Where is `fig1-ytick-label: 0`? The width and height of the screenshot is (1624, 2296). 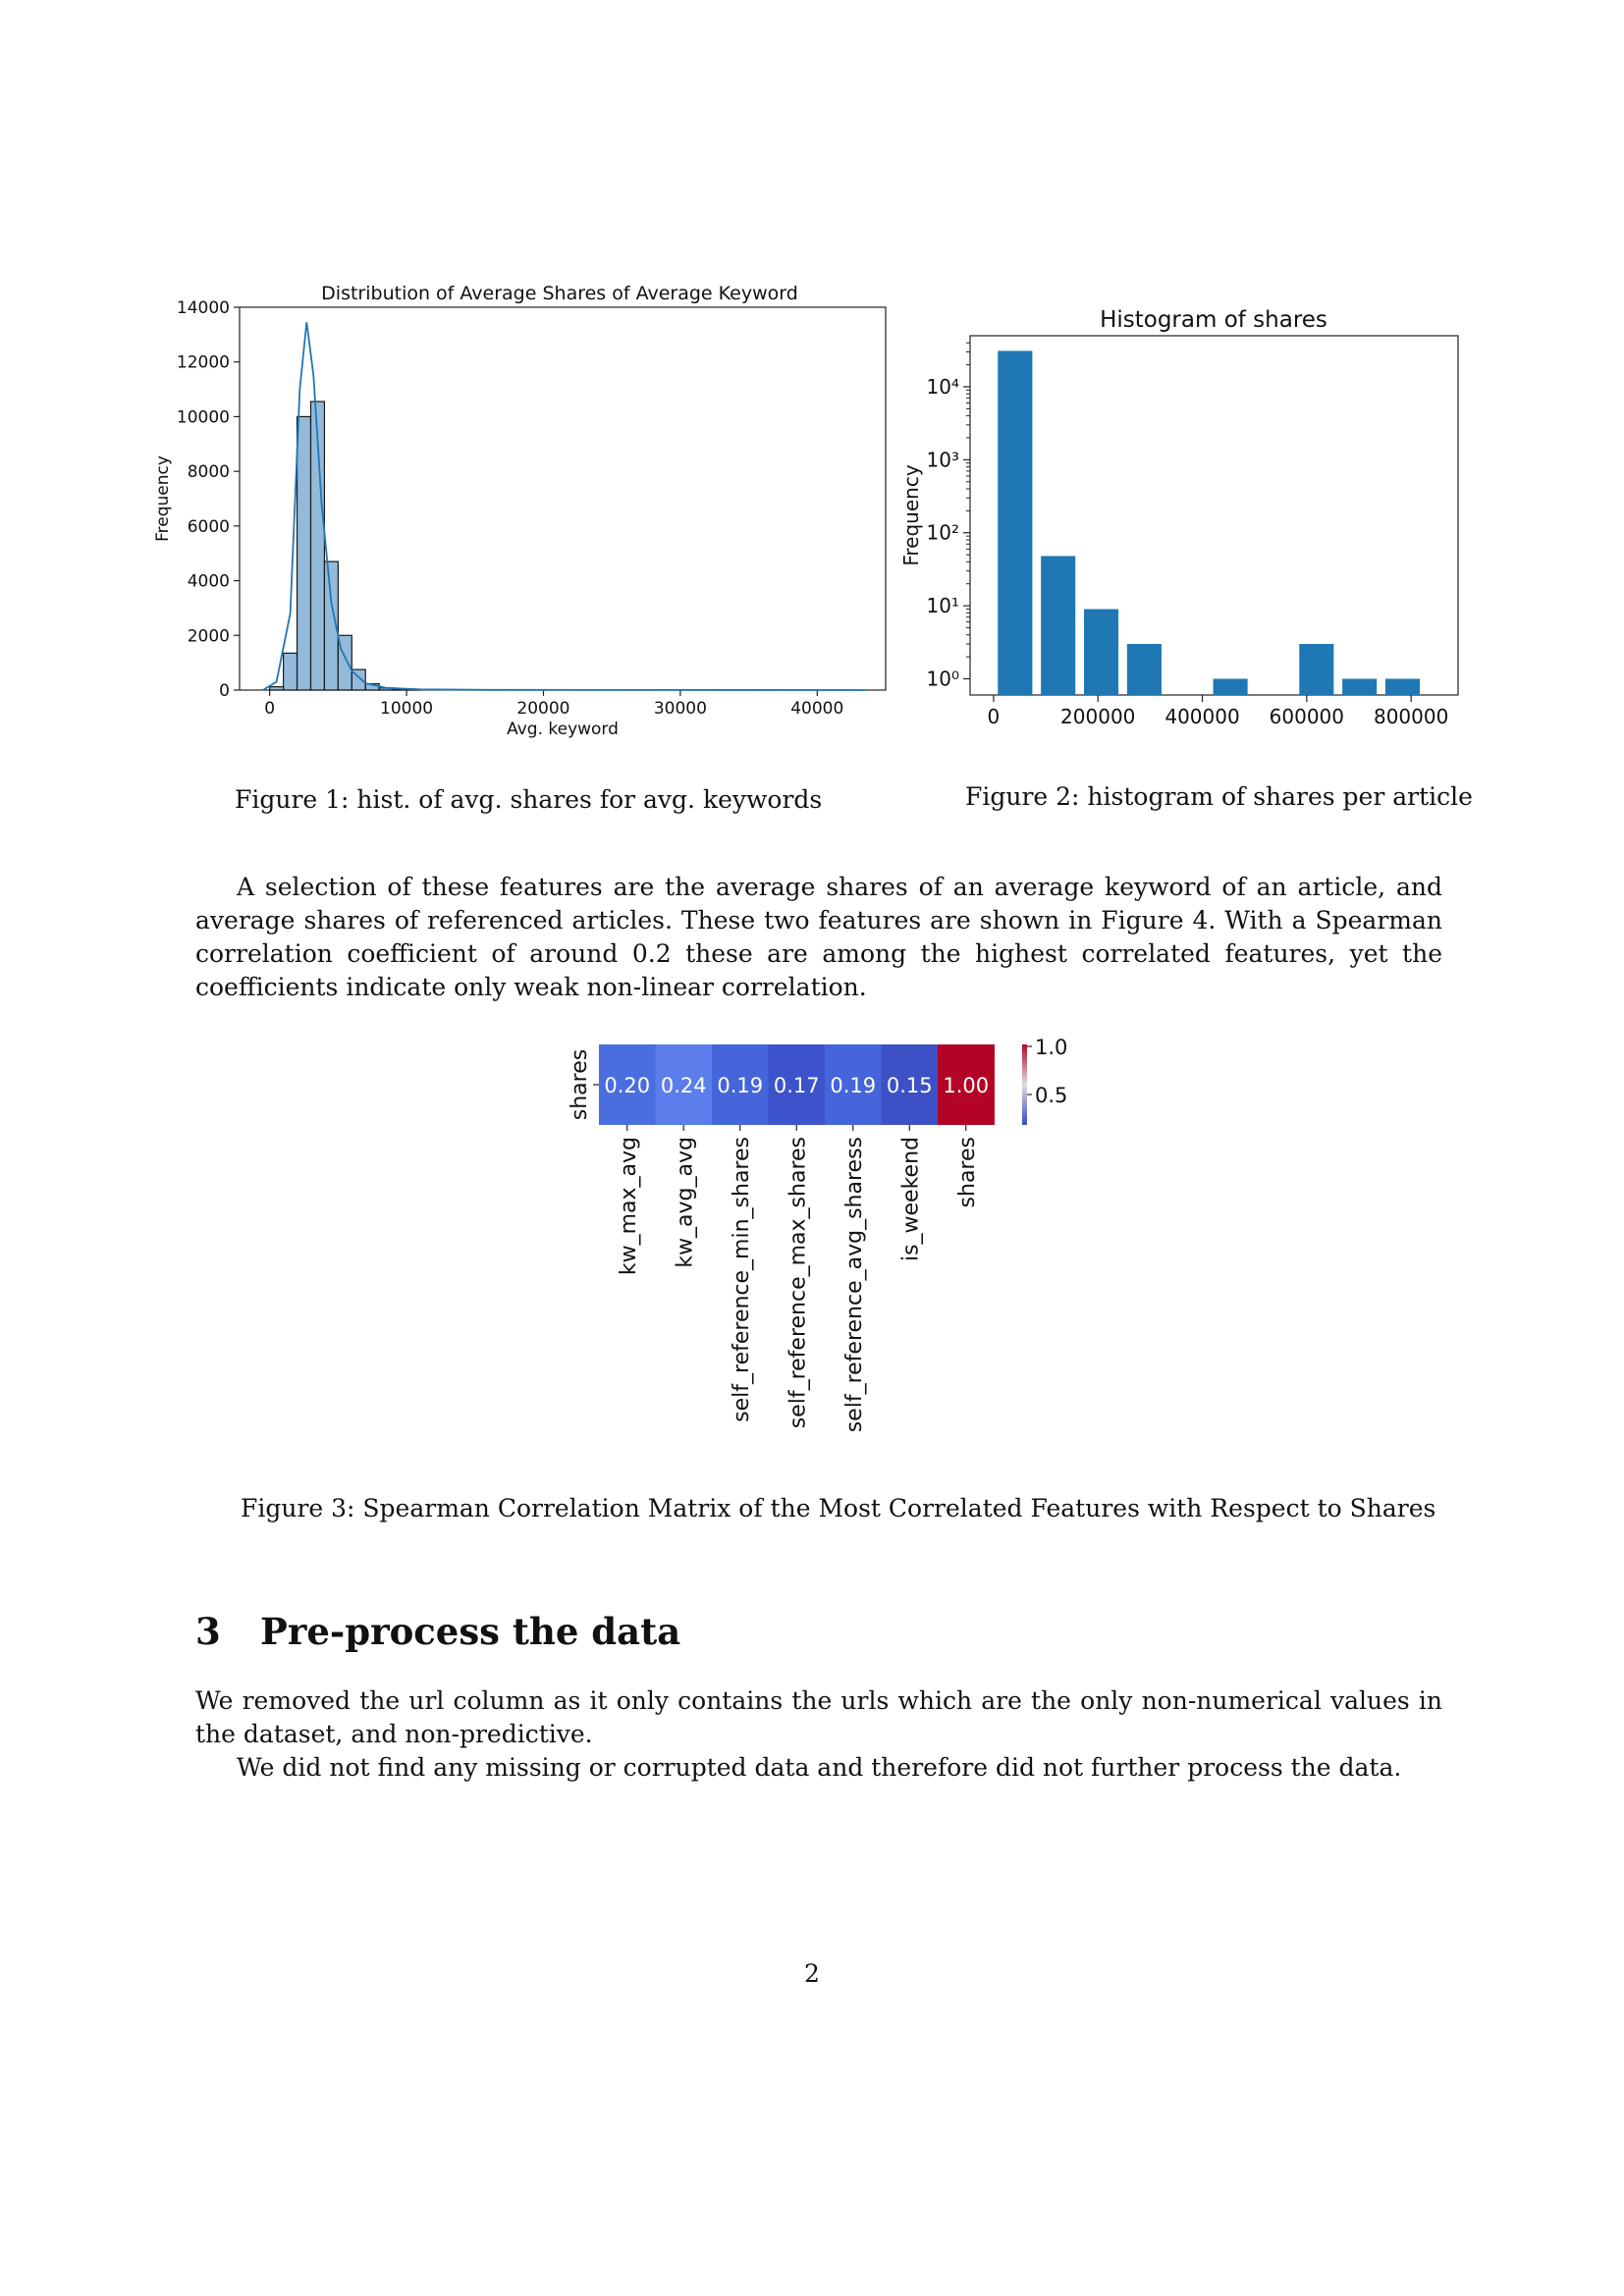 fig1-ytick-label: 0 is located at coordinates (224, 691).